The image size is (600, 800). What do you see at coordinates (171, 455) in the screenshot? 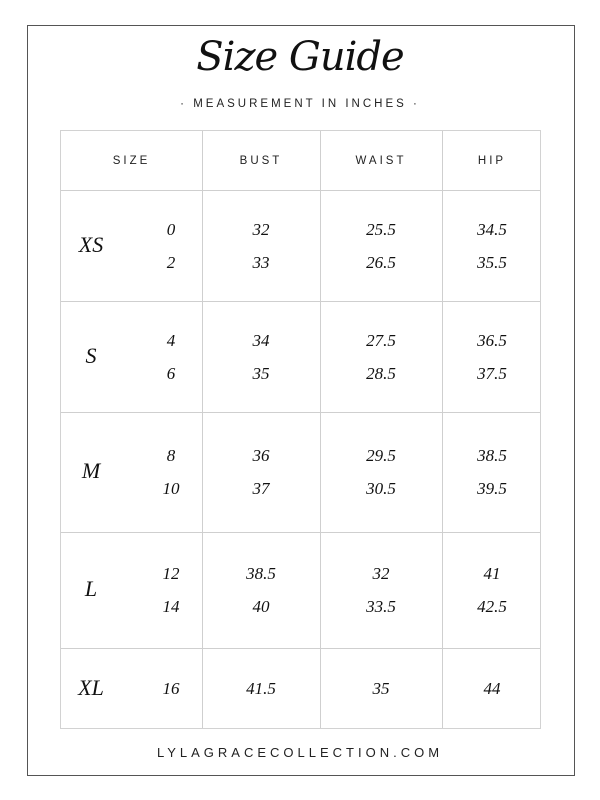
I see `size-number: 8` at bounding box center [171, 455].